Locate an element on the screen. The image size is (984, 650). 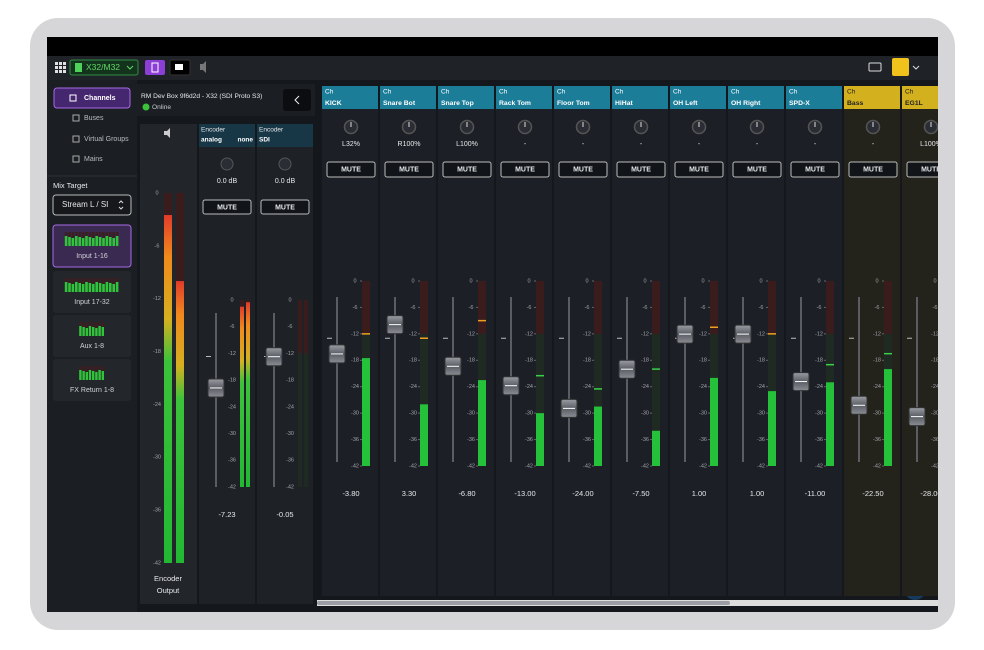
page-label: Input 17-32 is located at coordinates (92, 302).